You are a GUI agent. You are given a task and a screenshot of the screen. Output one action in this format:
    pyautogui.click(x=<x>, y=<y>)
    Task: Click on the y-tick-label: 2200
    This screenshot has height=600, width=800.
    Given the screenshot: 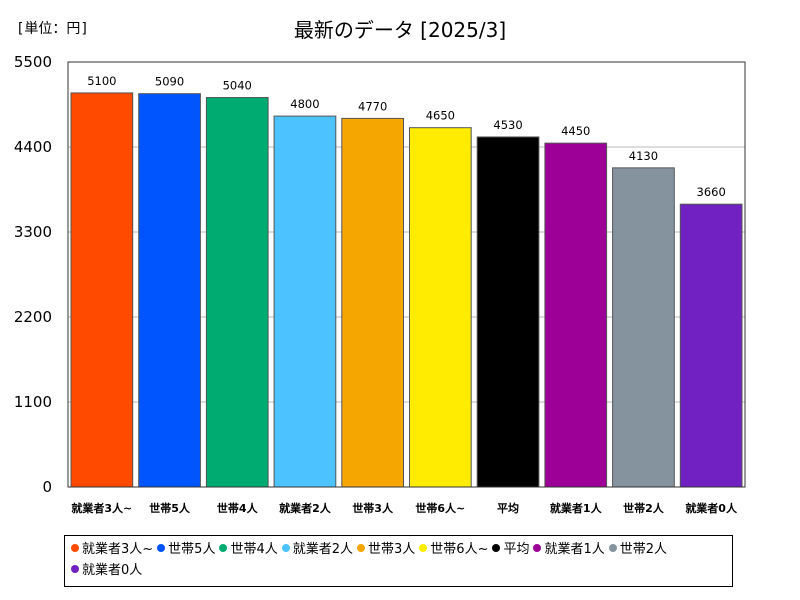 What is the action you would take?
    pyautogui.click(x=33, y=317)
    